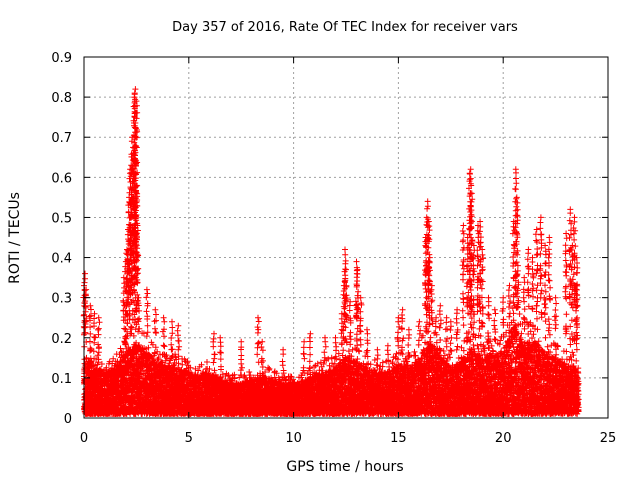 Image resolution: width=640 pixels, height=480 pixels. What do you see at coordinates (15, 238) in the screenshot?
I see `y-axis-label: ROTI / TECUs` at bounding box center [15, 238].